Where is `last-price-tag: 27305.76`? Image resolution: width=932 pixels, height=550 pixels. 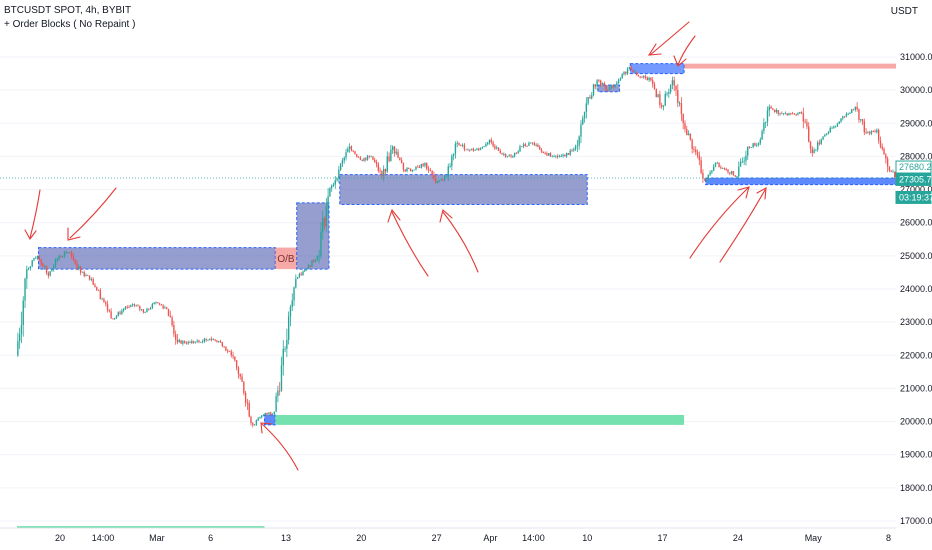 last-price-tag: 27305.76 is located at coordinates (915, 179).